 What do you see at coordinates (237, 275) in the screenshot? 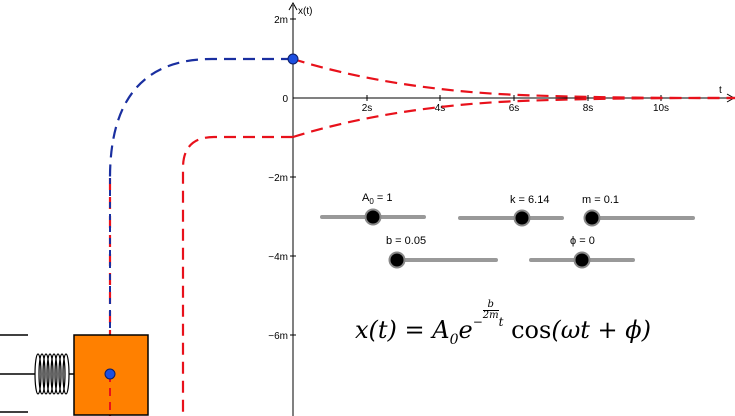
I see `lower-envelope-trace` at bounding box center [237, 275].